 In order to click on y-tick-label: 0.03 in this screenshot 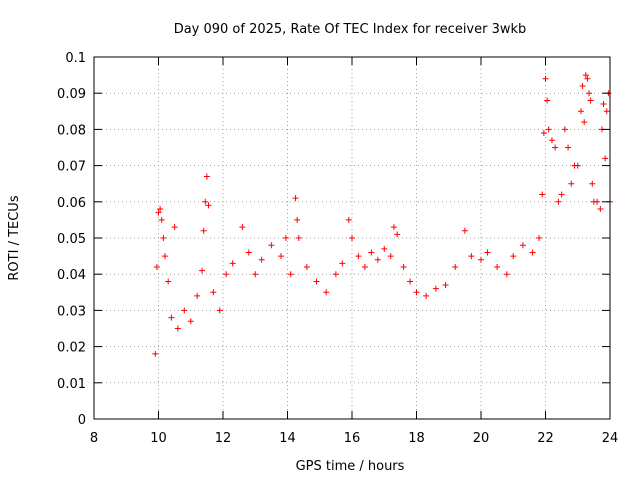, I will do `click(71, 311)`.